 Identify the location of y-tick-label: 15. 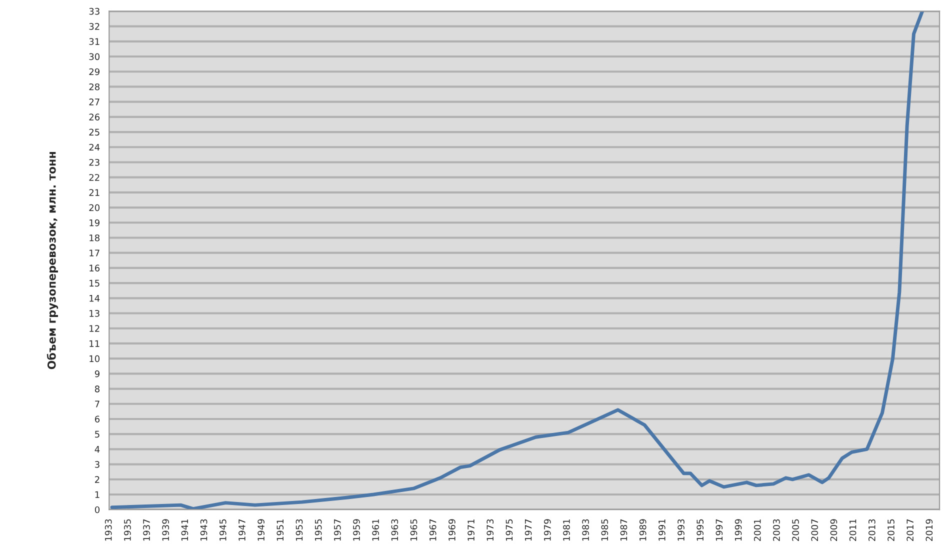
(95, 283).